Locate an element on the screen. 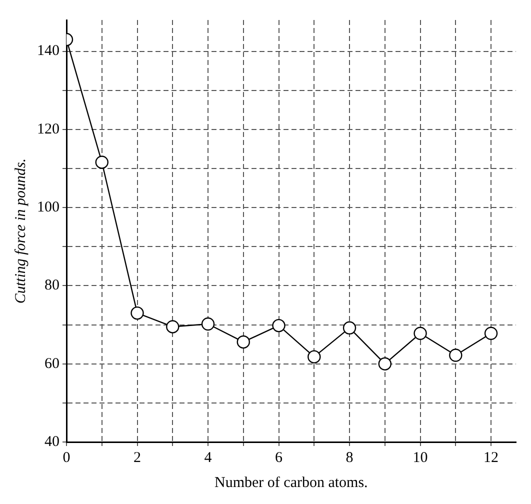  y-tick-label: 60 is located at coordinates (52, 364).